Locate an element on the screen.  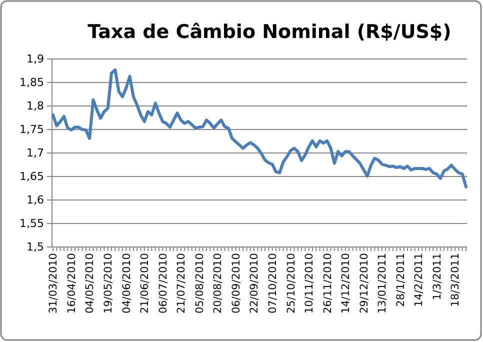
x-tick-label: 06/07/2010 is located at coordinates (163, 283).